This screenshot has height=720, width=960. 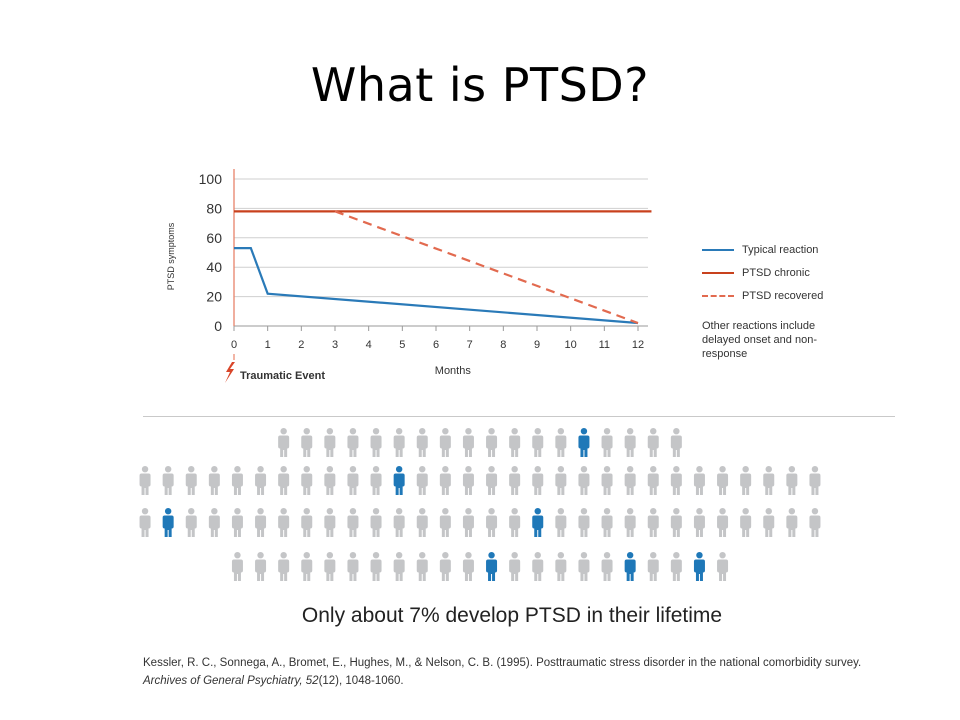 I want to click on series-line-recovered, so click(x=486, y=267).